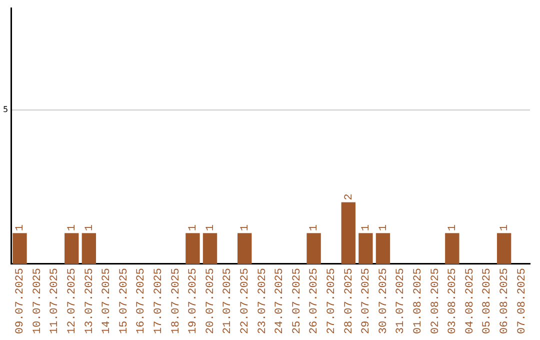 This screenshot has height=340, width=540. What do you see at coordinates (159, 301) in the screenshot?
I see `x-tick-label: 17.07.2025` at bounding box center [159, 301].